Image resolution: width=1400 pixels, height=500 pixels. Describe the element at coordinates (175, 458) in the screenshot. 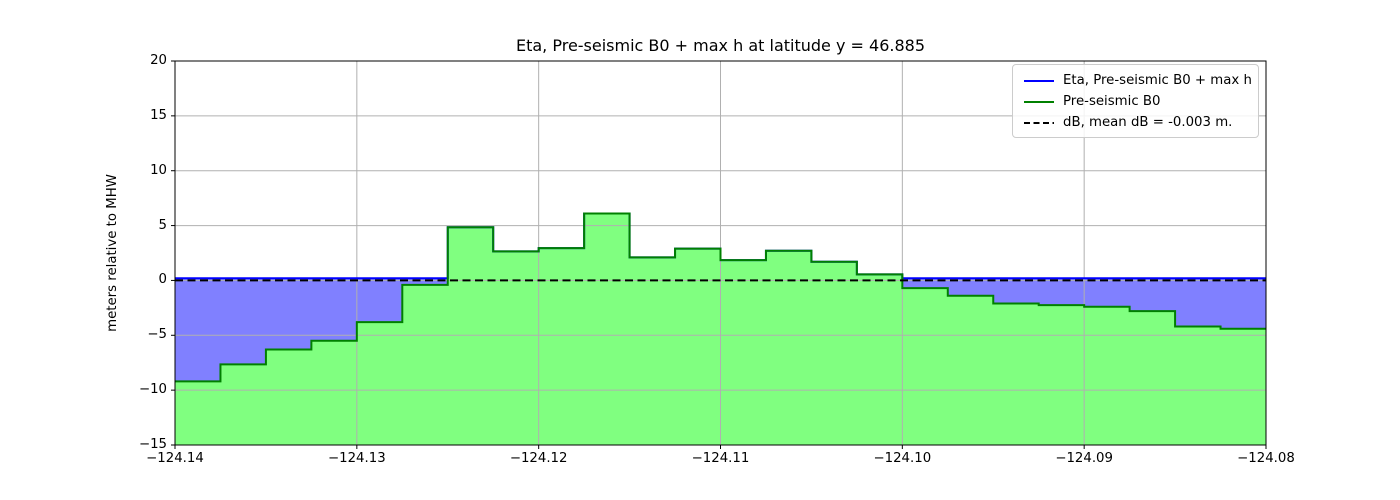

I see `x-tick-label: −124.14` at that location.